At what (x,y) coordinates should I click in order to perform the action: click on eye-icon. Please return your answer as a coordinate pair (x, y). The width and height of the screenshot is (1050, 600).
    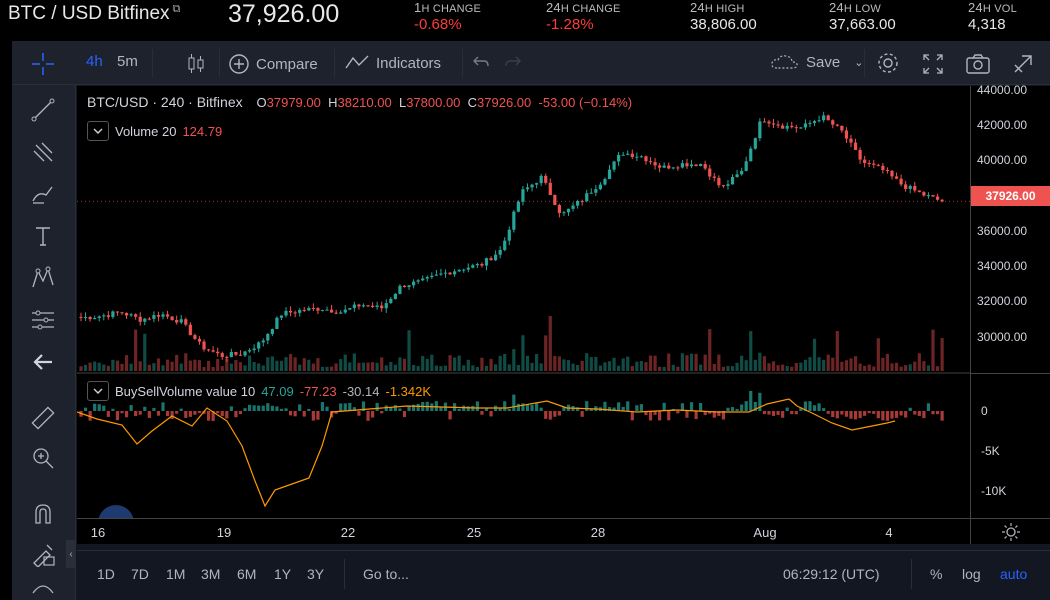
    Looking at the image, I should click on (43, 587).